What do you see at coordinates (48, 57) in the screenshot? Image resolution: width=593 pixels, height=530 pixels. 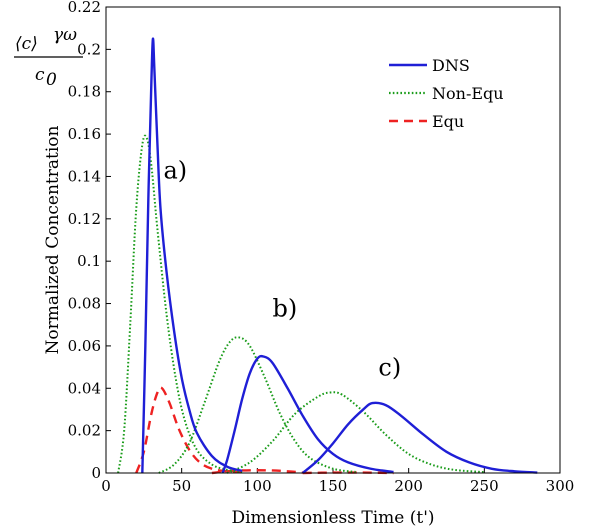 I see `ylabel-formula: ⟨c⟩ γω c 0` at bounding box center [48, 57].